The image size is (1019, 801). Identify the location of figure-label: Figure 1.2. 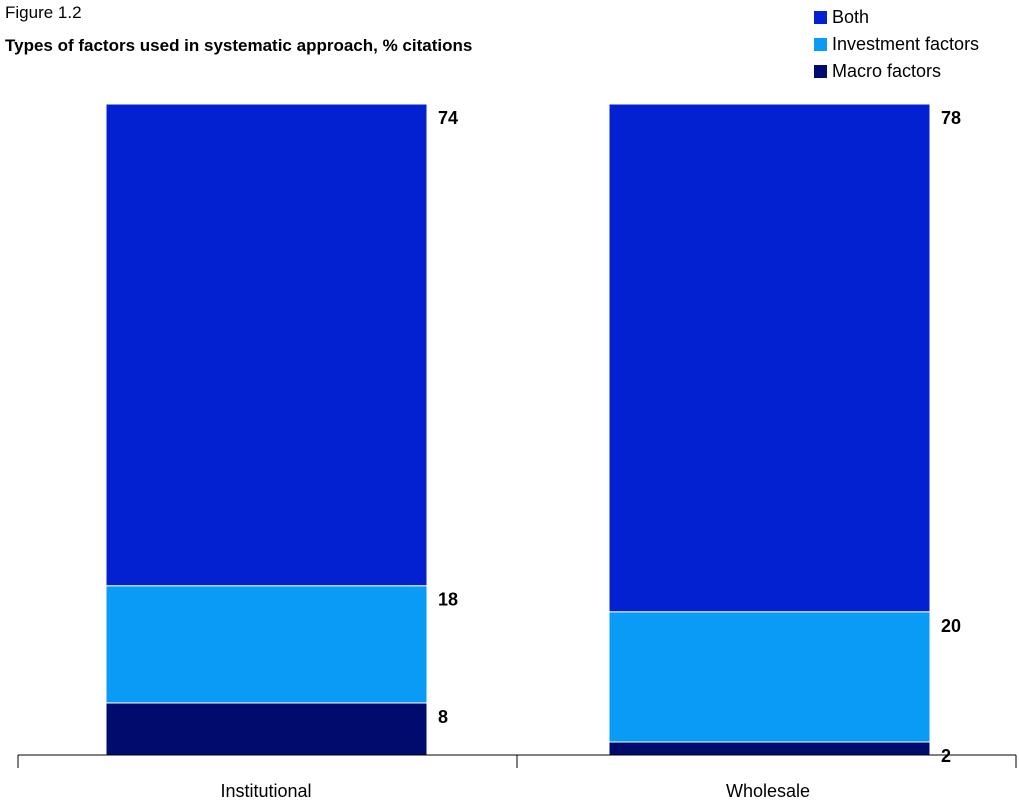
(43, 12).